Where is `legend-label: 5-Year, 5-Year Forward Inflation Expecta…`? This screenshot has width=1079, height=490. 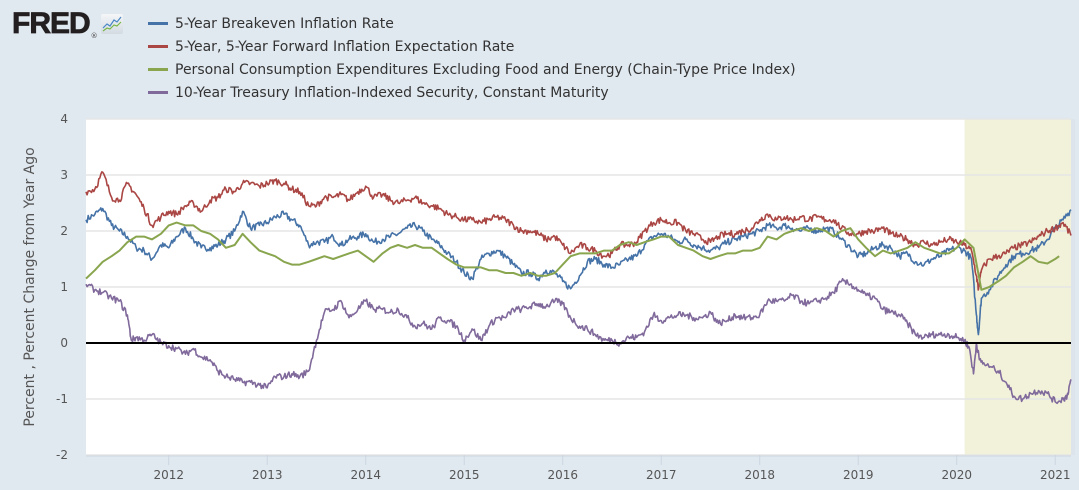
legend-label: 5-Year, 5-Year Forward Inflation Expecta… is located at coordinates (345, 46).